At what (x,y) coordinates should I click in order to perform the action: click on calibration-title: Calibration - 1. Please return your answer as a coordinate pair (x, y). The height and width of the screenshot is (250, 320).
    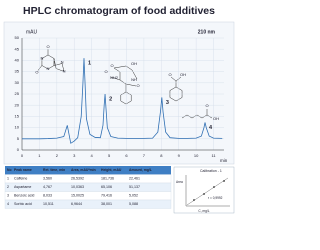
    Looking at the image, I should click on (211, 171).